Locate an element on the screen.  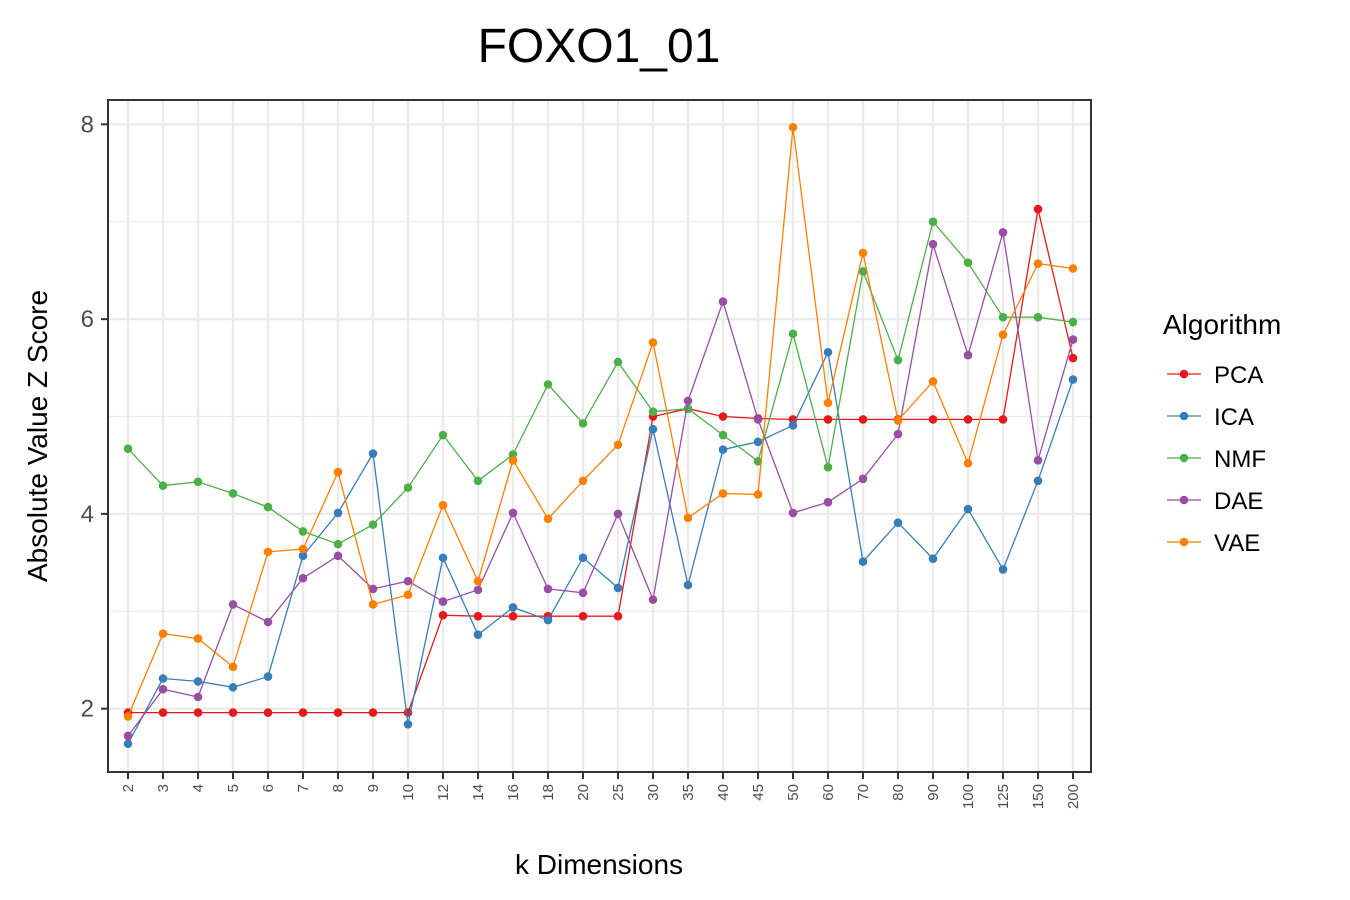
legend-items: PCA ICA NMF DAE VAE is located at coordinates (1216, 459).